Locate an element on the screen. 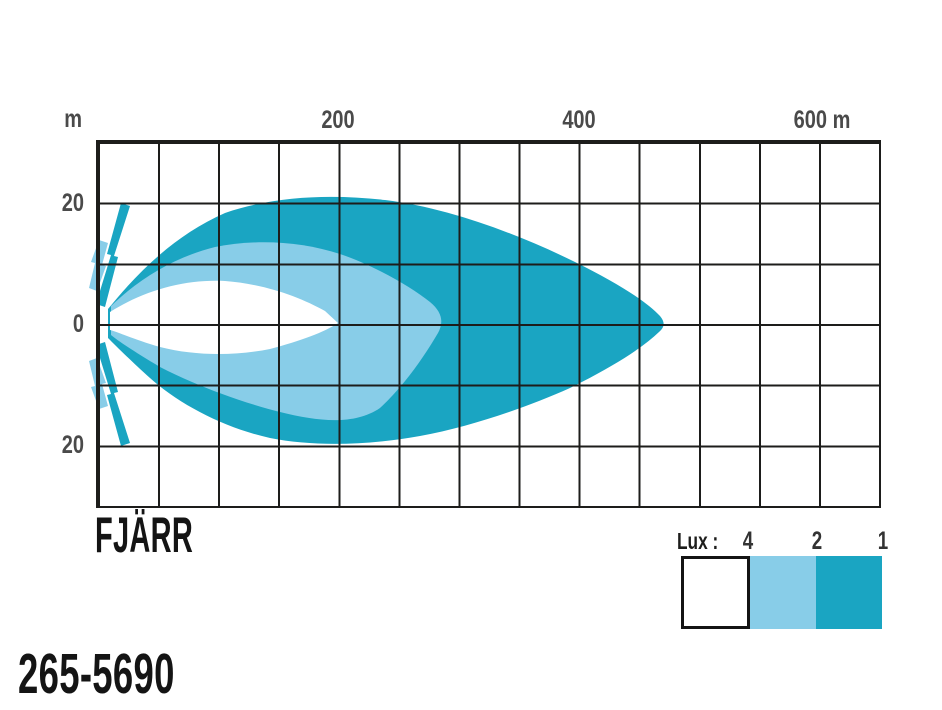 This screenshot has height=710, width=942. beam-mode-title: FJÄRR is located at coordinates (144, 535).